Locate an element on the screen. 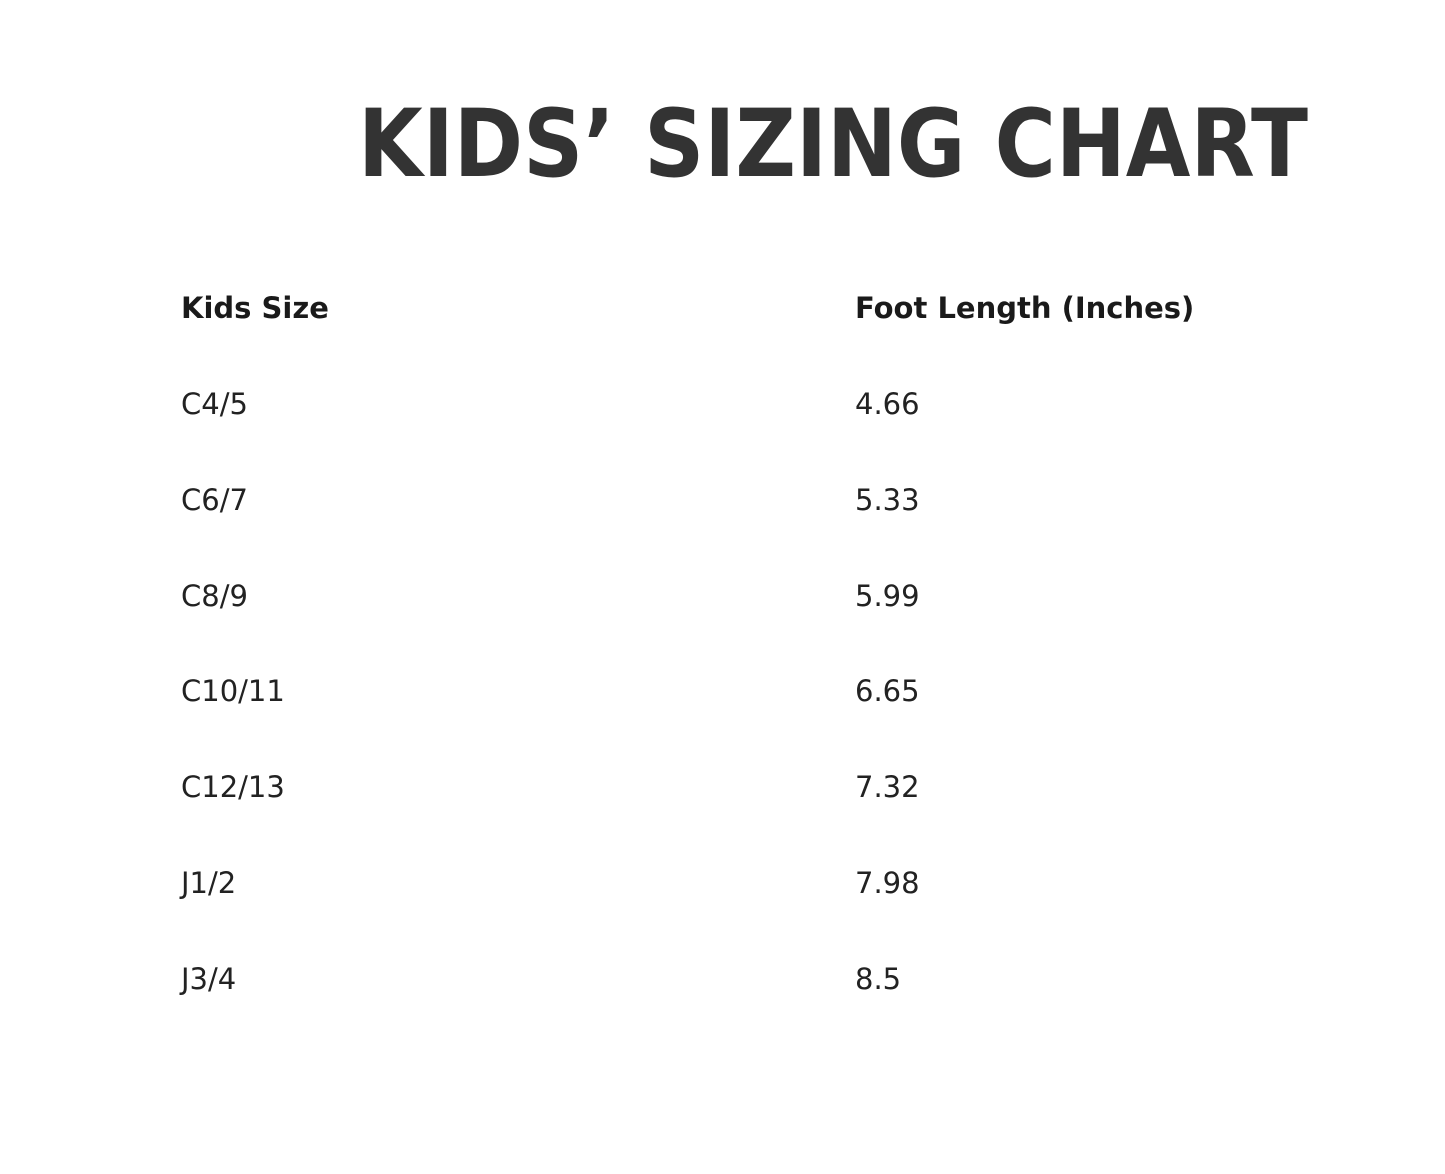 Image resolution: width=1445 pixels, height=1174 pixels. size-cell: C6/7 is located at coordinates (214, 499).